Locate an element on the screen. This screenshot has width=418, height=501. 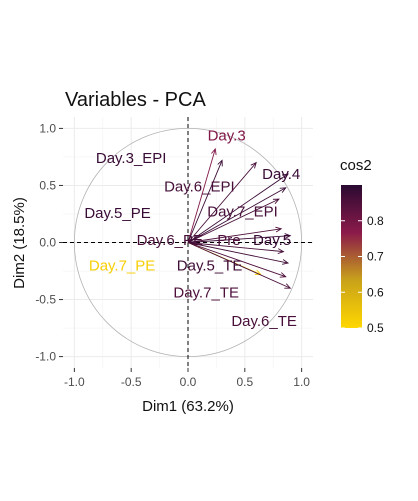
variable-label: Day.7_EPI is located at coordinates (242, 212).